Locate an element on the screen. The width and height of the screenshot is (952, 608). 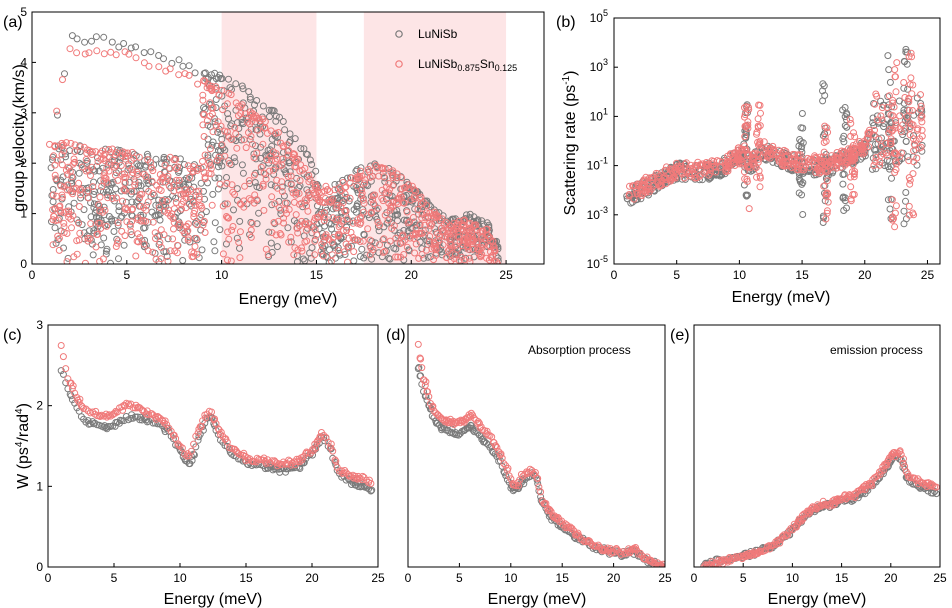
x-tick-label: 25 is located at coordinates (506, 275).